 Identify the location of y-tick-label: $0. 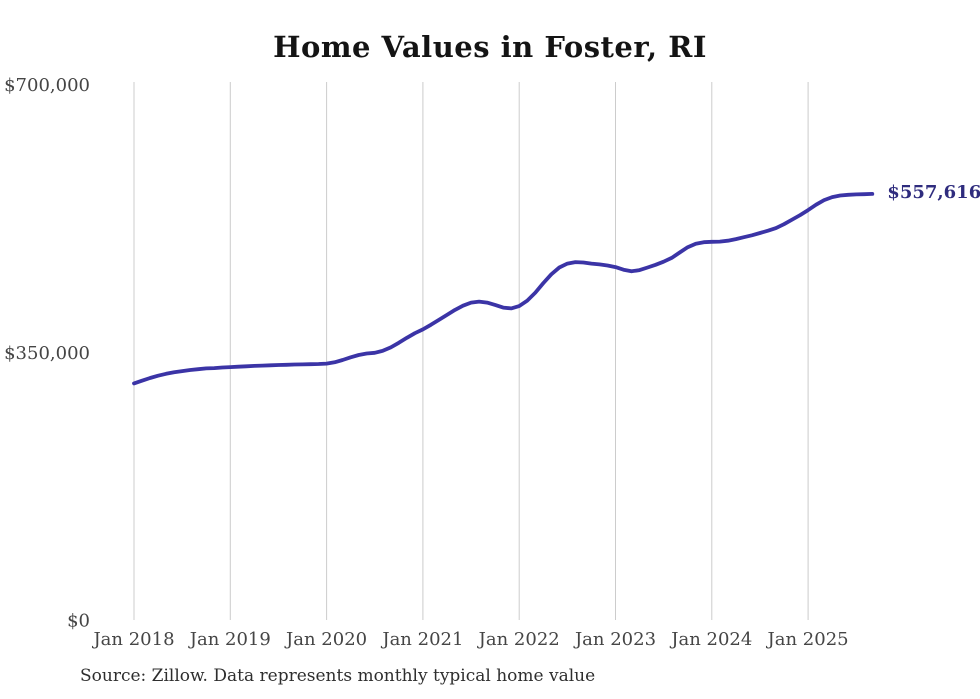
(78, 621).